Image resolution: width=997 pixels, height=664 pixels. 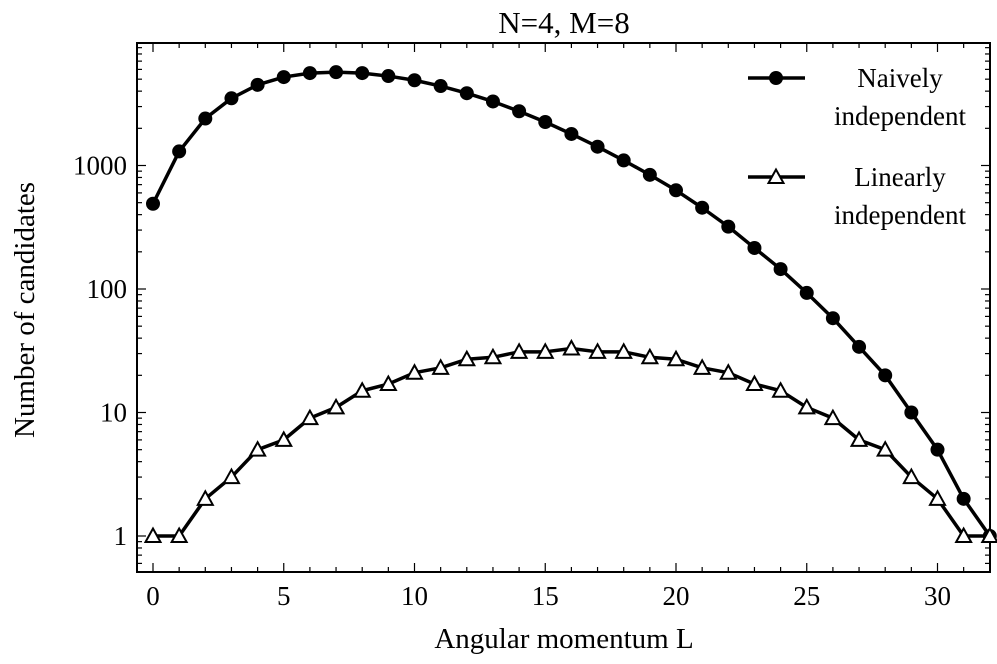 I want to click on legend-label: Naively, so click(x=900, y=78).